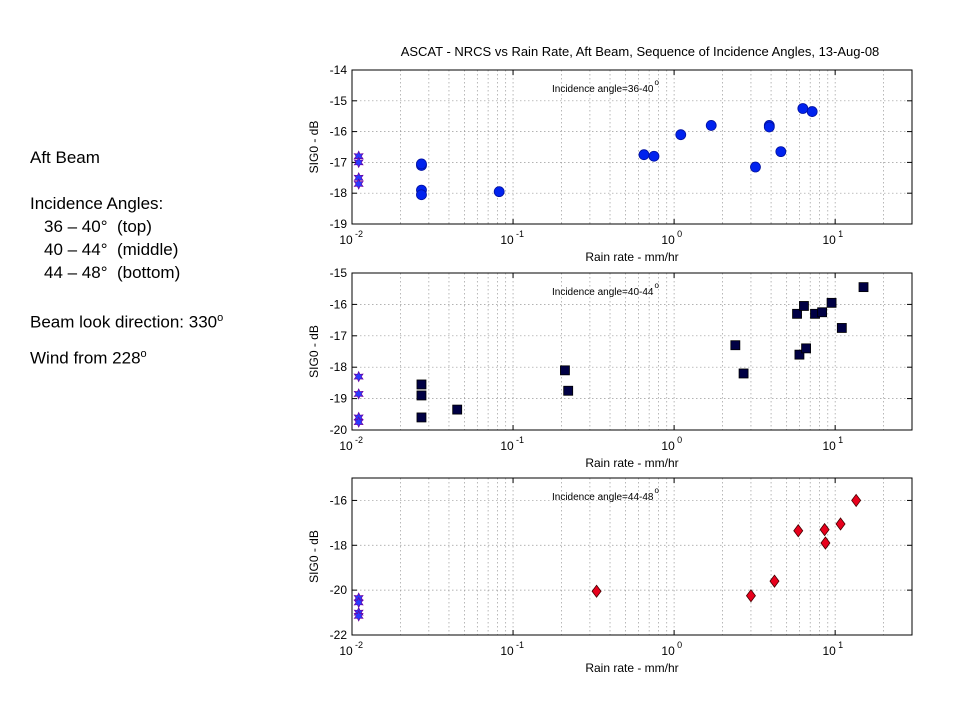 This screenshot has height=720, width=960. Describe the element at coordinates (97, 203) in the screenshot. I see `angles-title: Incidence Angles:` at that location.